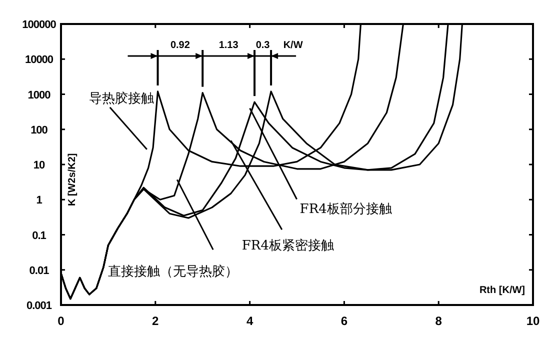 This screenshot has width=554, height=344. Describe the element at coordinates (39, 306) in the screenshot. I see `y-tick-label: 0.001` at that location.